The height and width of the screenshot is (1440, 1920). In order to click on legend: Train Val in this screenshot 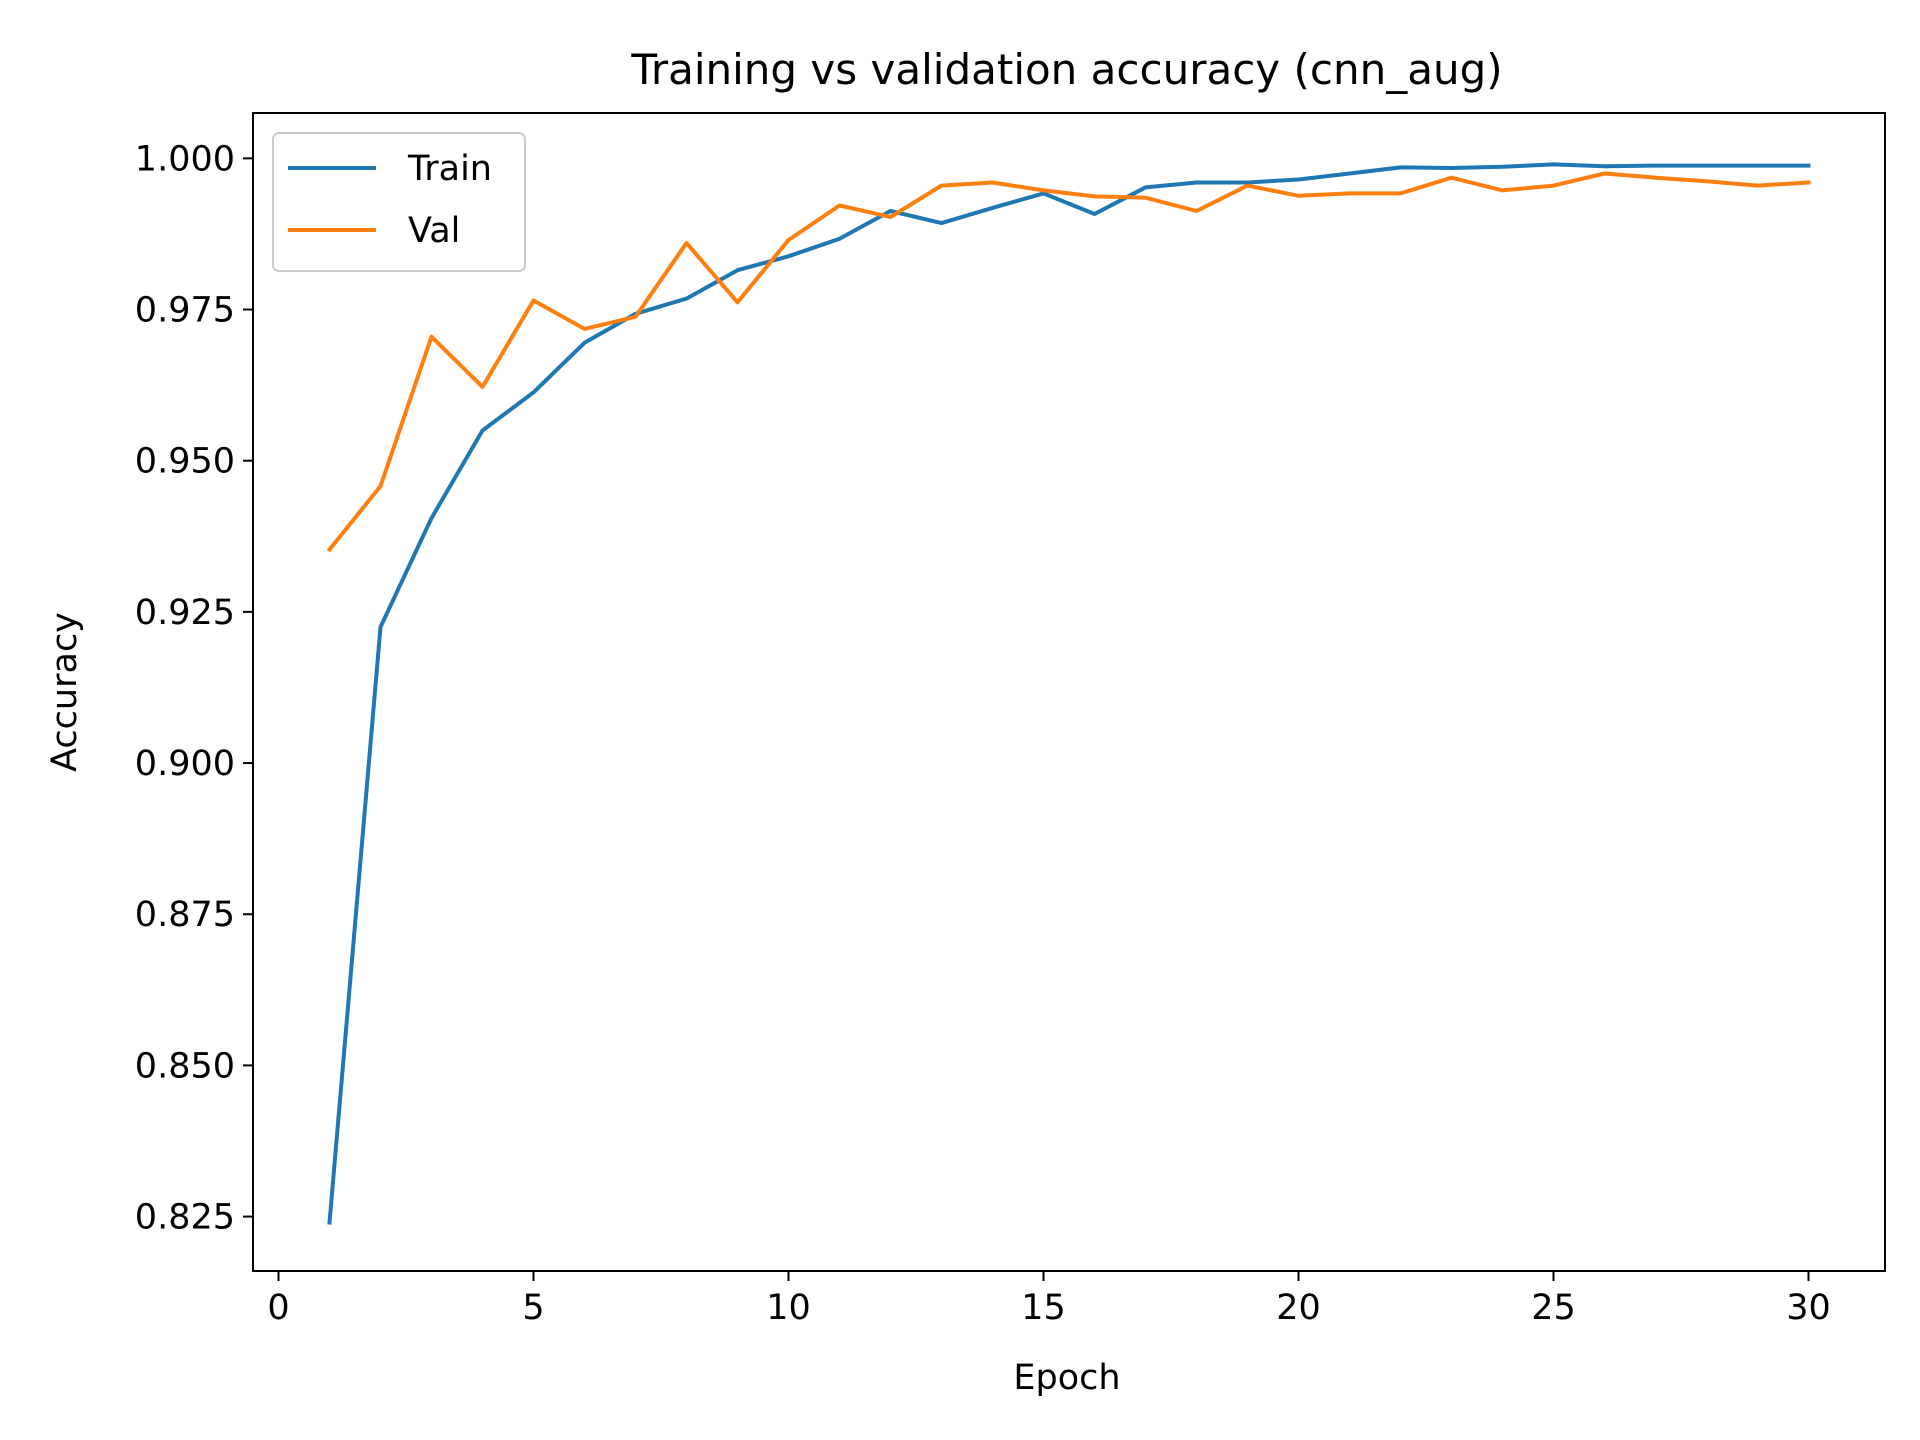, I will do `click(399, 202)`.